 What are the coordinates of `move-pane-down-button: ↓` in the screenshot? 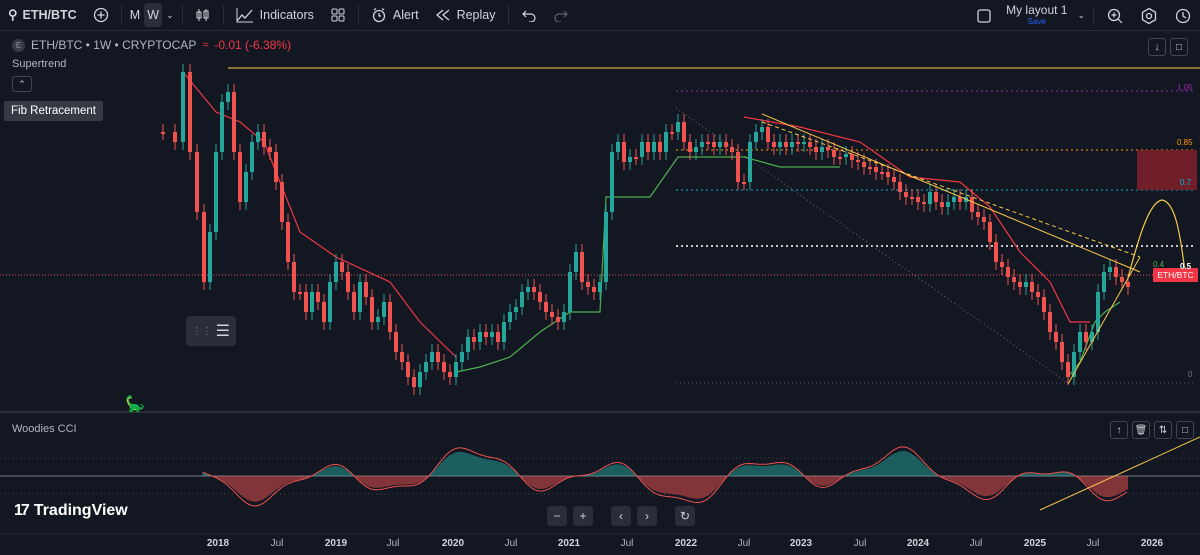 It's located at (1157, 47).